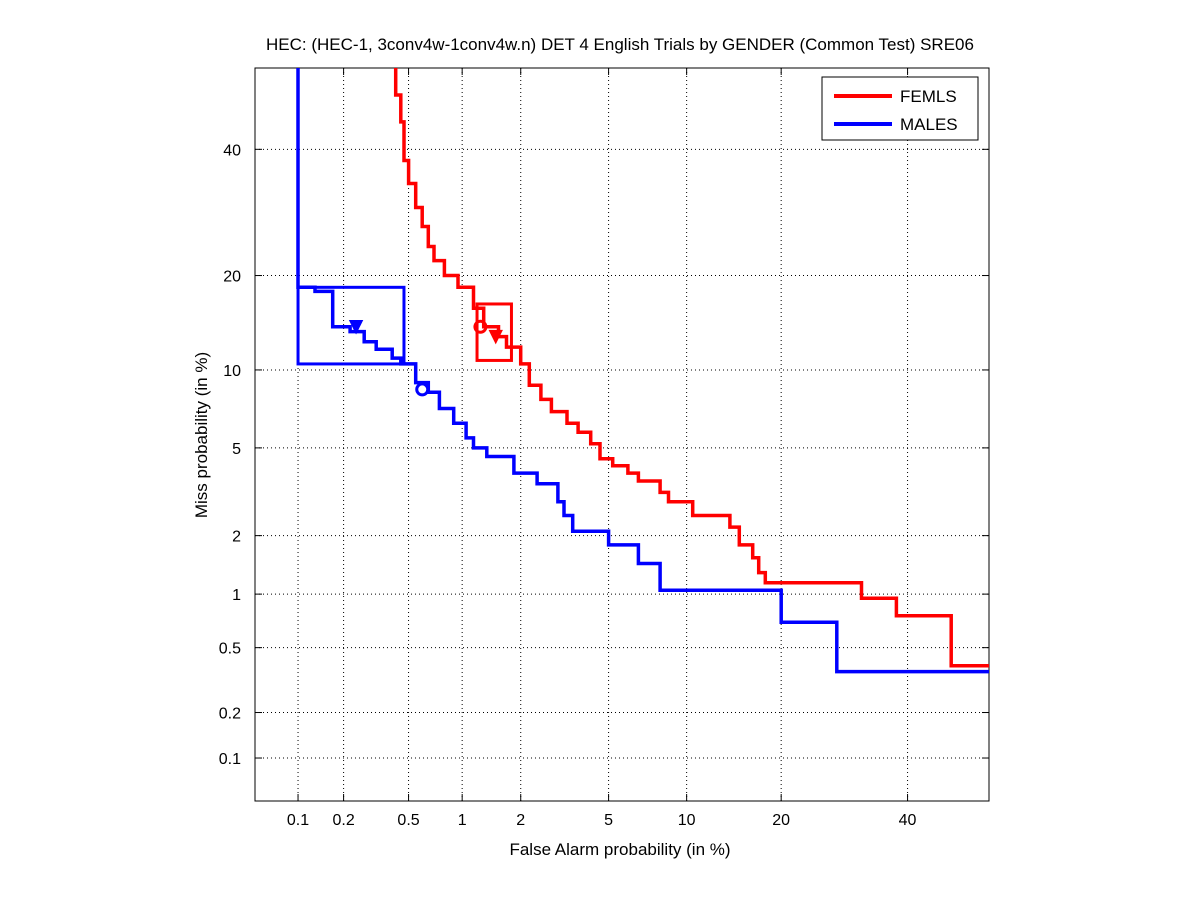  What do you see at coordinates (495, 337) in the screenshot?
I see `femls-actual-dcf-marker` at bounding box center [495, 337].